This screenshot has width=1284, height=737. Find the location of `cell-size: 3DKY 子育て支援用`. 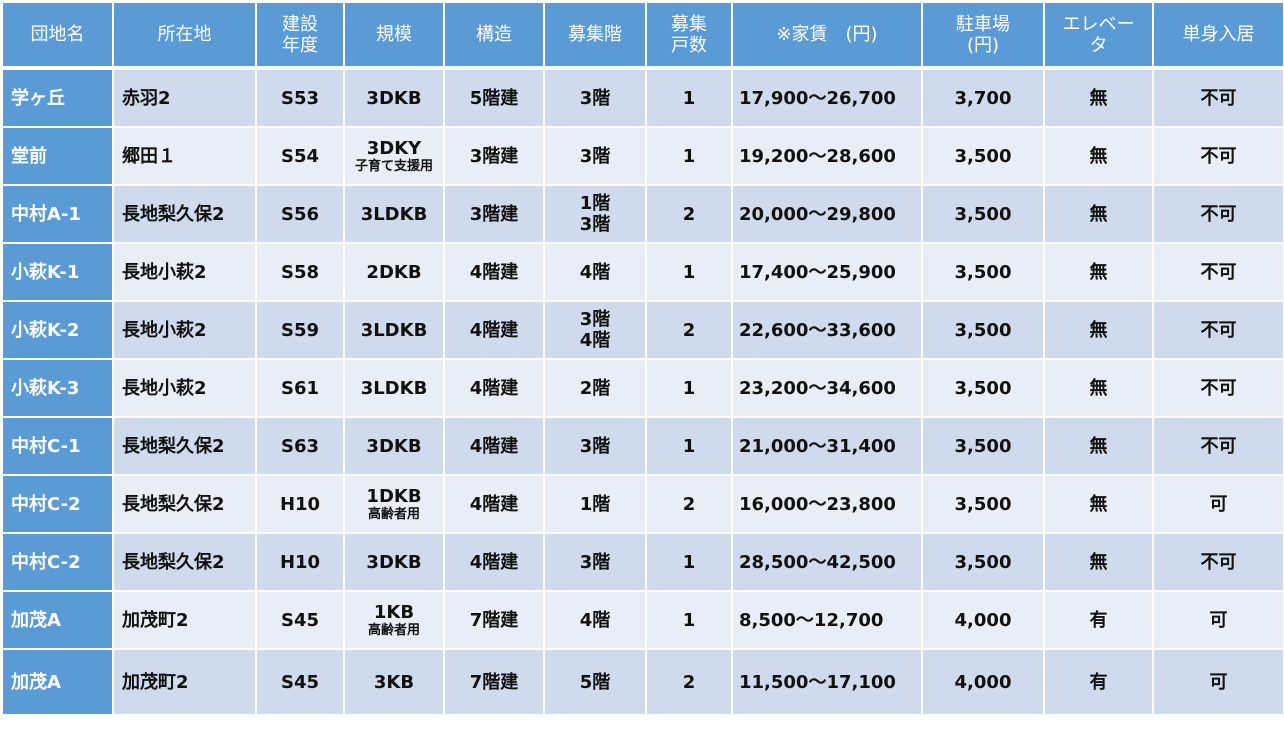

cell-size: 3DKY 子育て支援用 is located at coordinates (394, 156).